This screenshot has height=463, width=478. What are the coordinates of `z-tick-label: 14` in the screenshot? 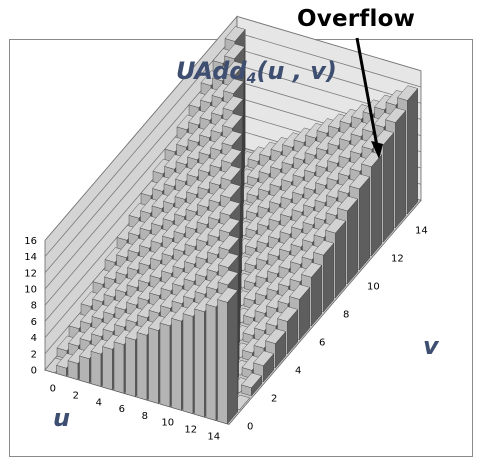 It's located at (30, 257).